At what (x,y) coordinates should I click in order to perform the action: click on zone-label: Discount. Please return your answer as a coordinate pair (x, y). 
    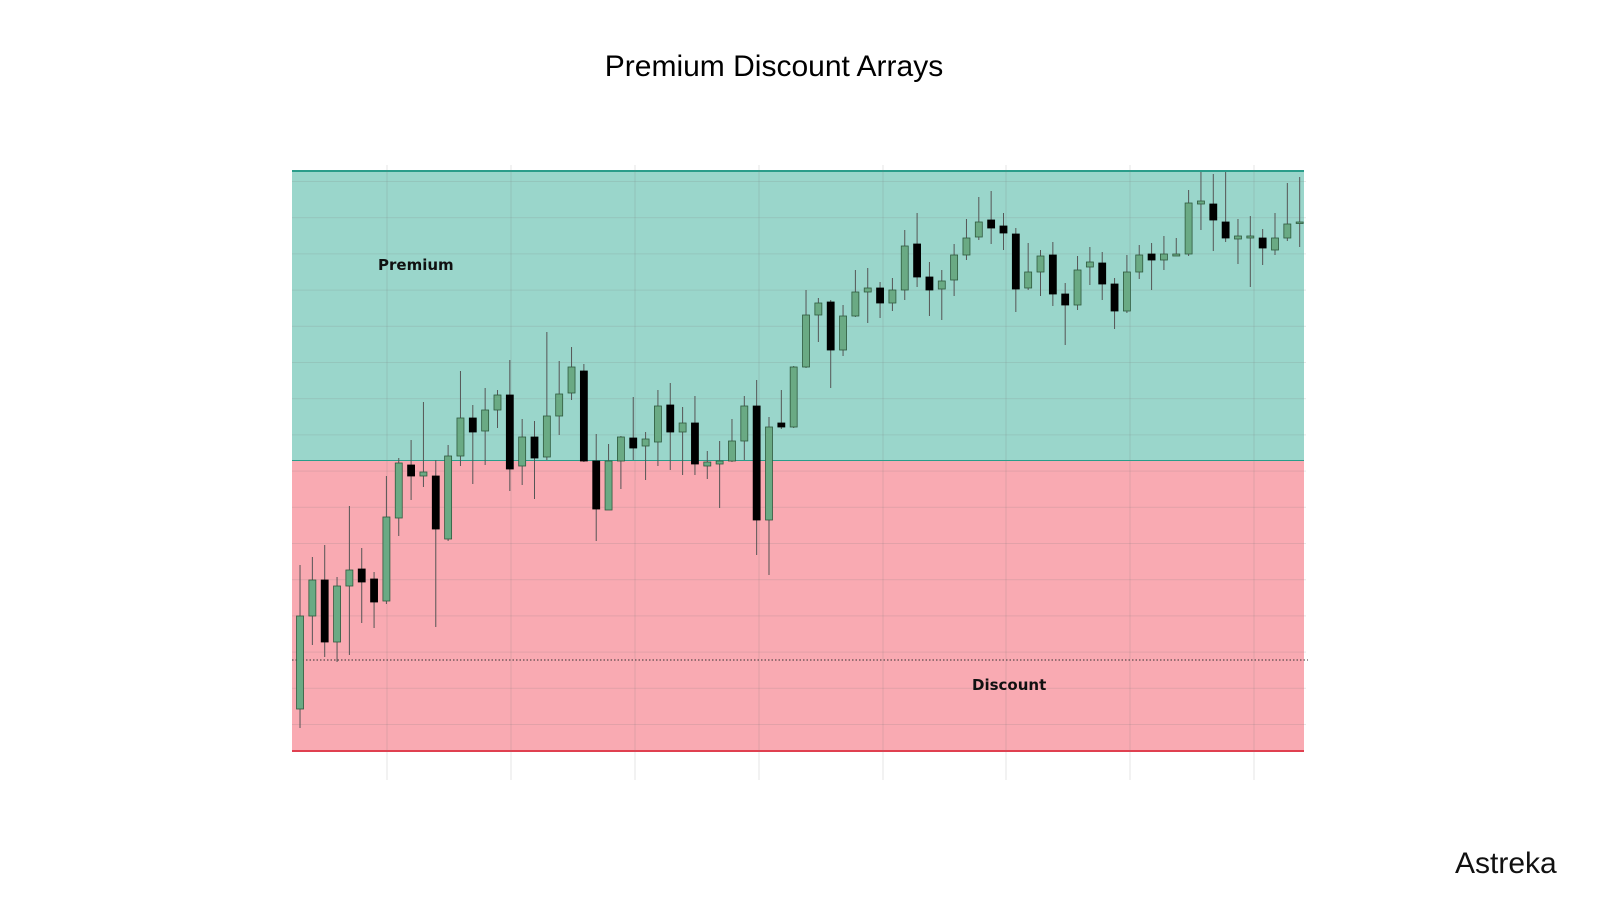
    Looking at the image, I should click on (1009, 685).